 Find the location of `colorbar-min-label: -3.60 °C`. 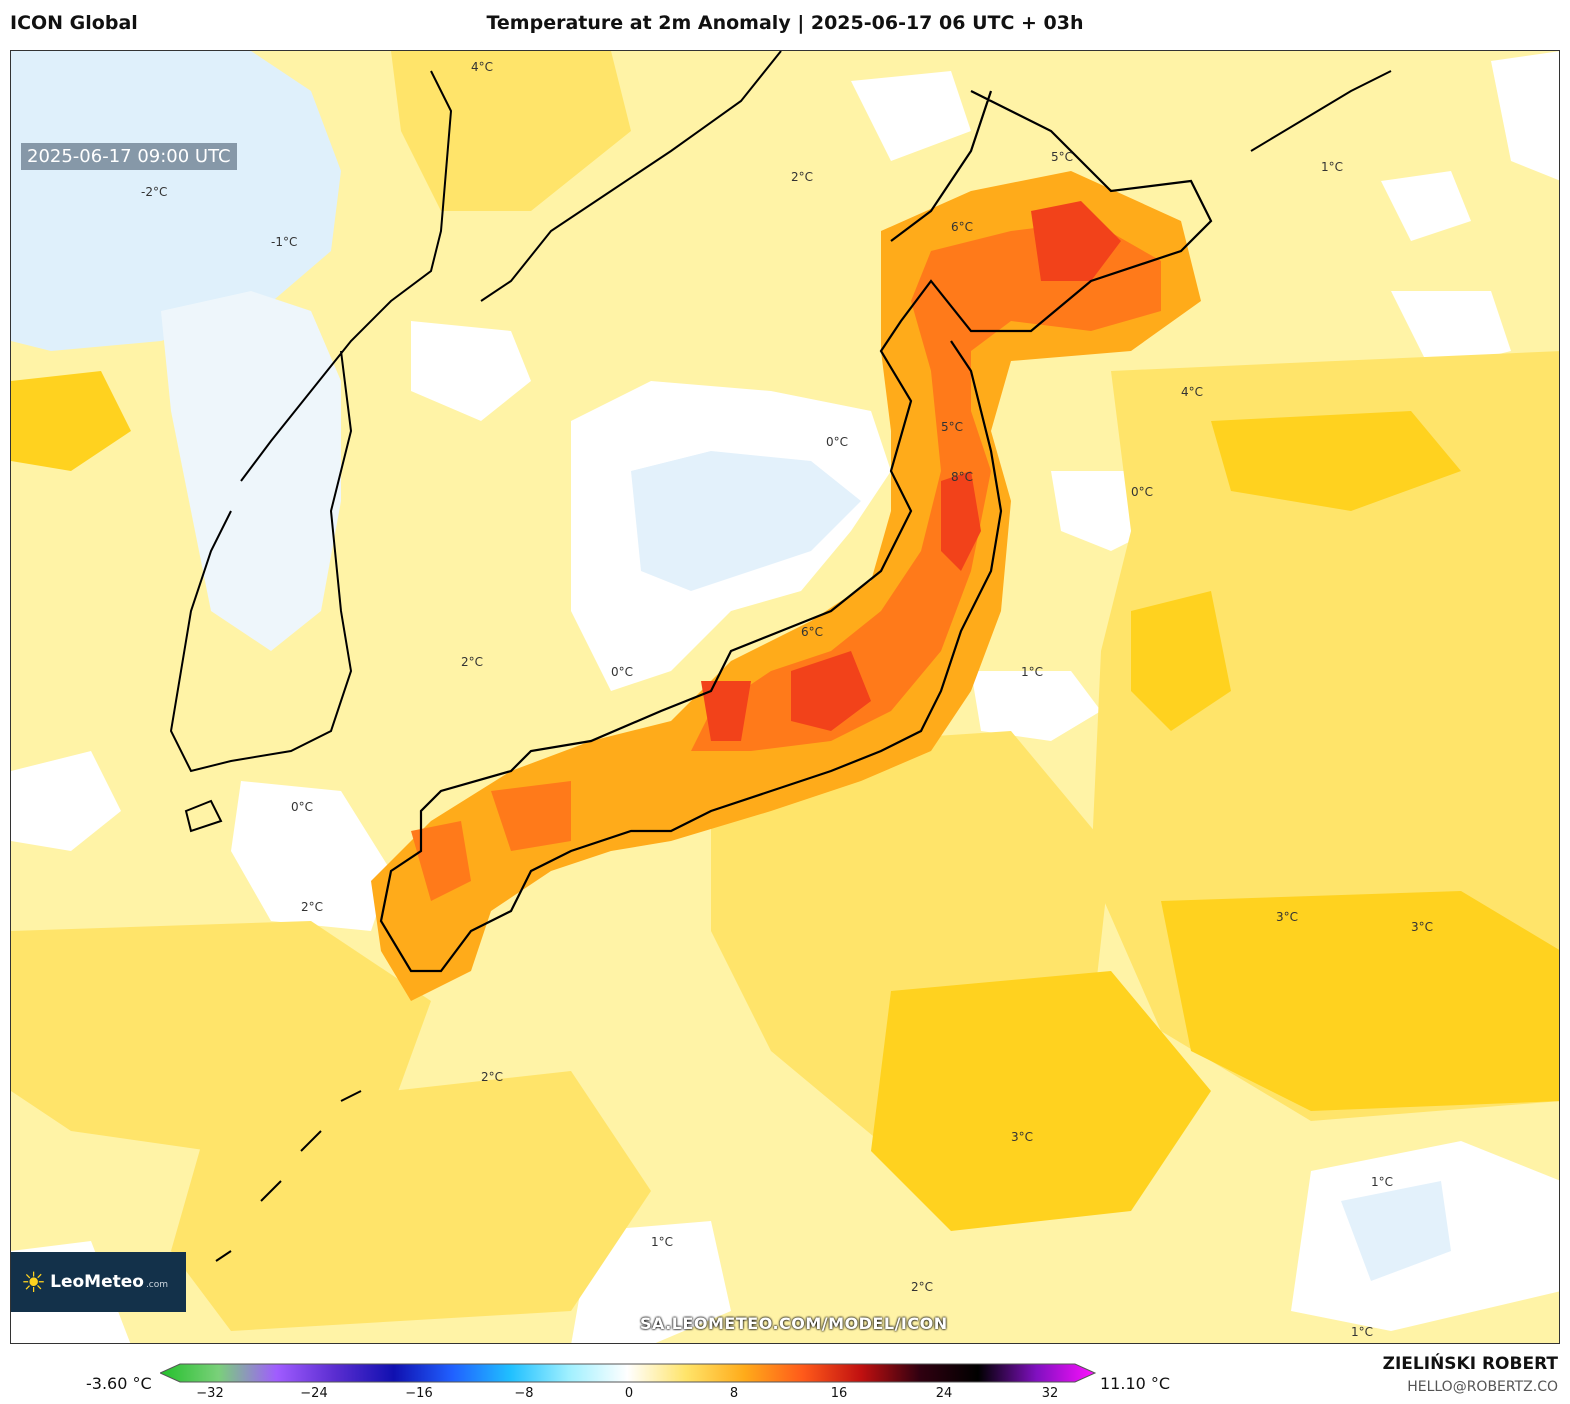

colorbar-min-label: -3.60 °C is located at coordinates (119, 1383).